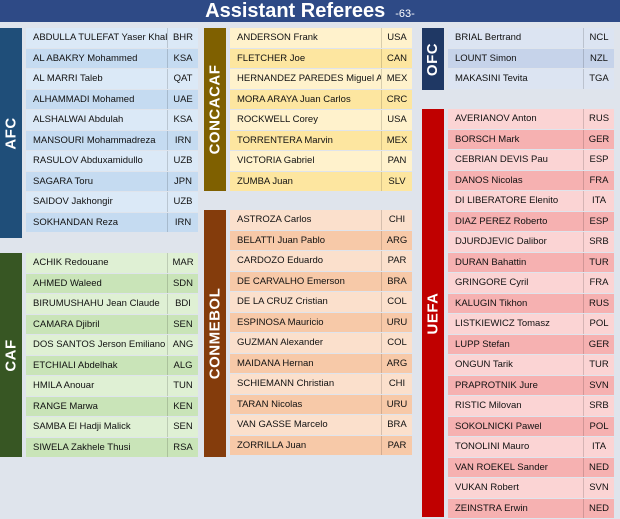 This screenshot has width=620, height=519. I want to click on referee-row: ASTROZA Carlos CHI, so click(321, 220).